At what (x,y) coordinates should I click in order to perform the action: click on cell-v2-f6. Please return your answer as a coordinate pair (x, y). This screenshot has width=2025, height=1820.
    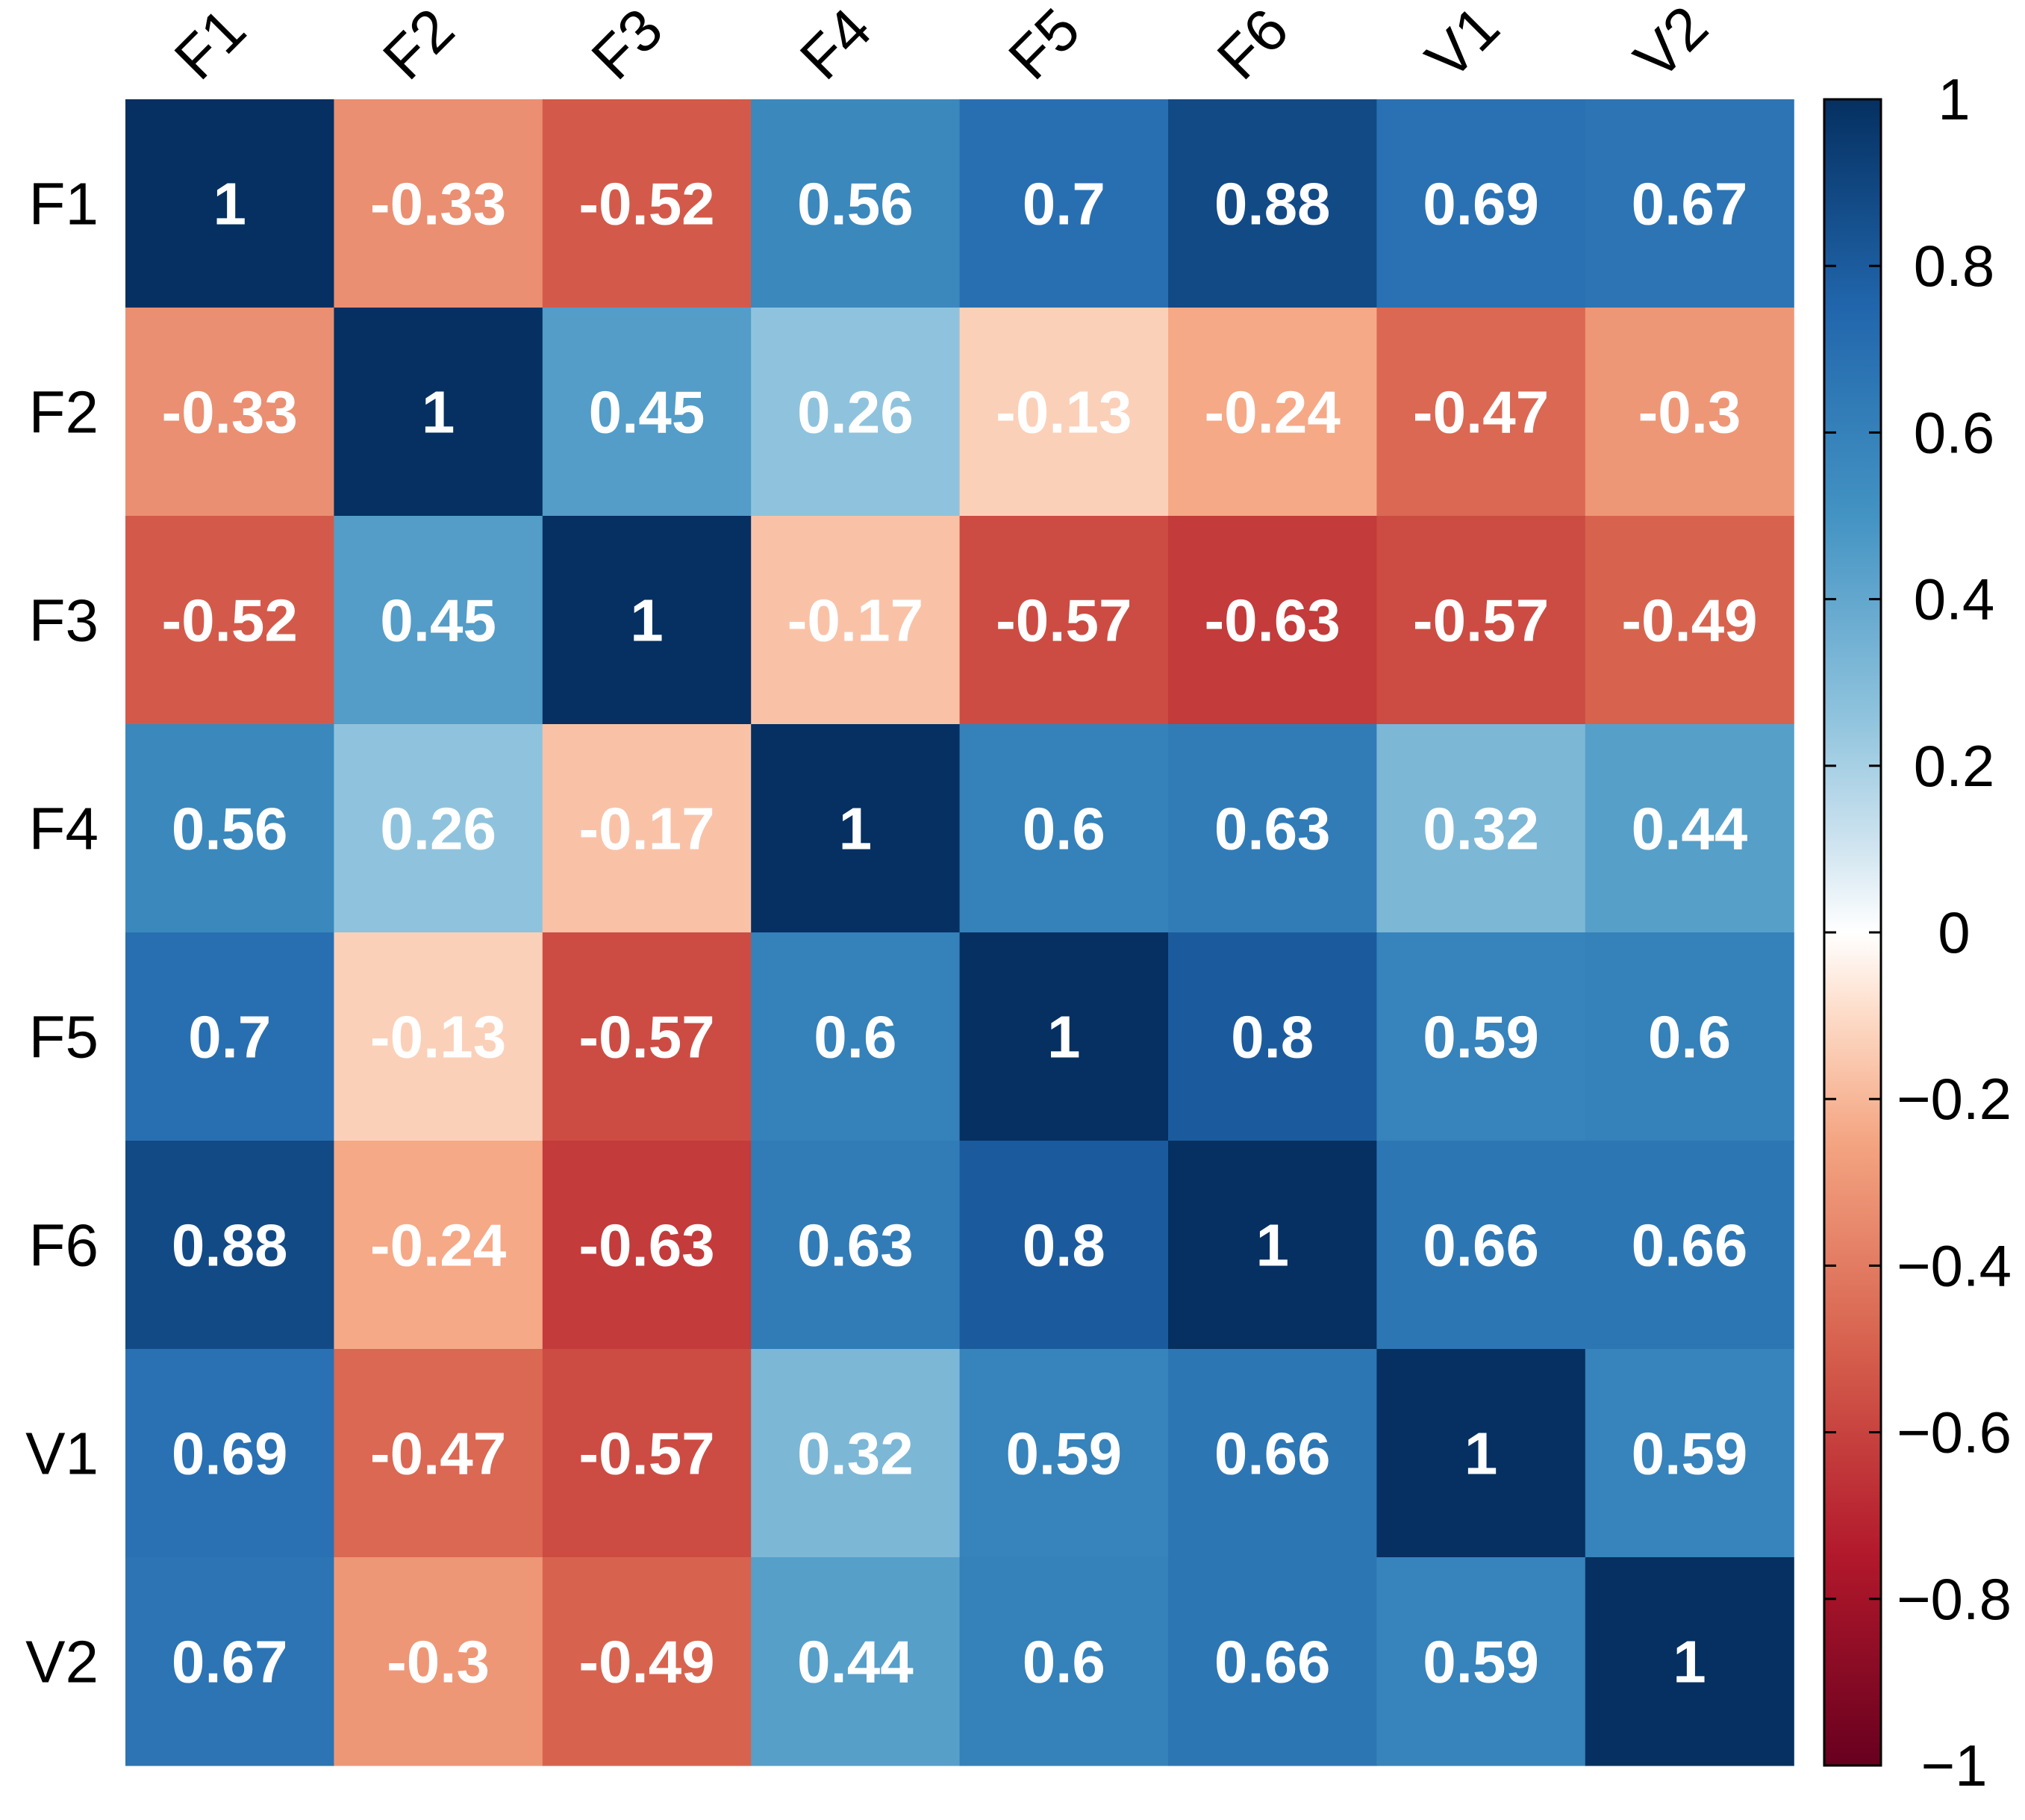
    Looking at the image, I should click on (1272, 1661).